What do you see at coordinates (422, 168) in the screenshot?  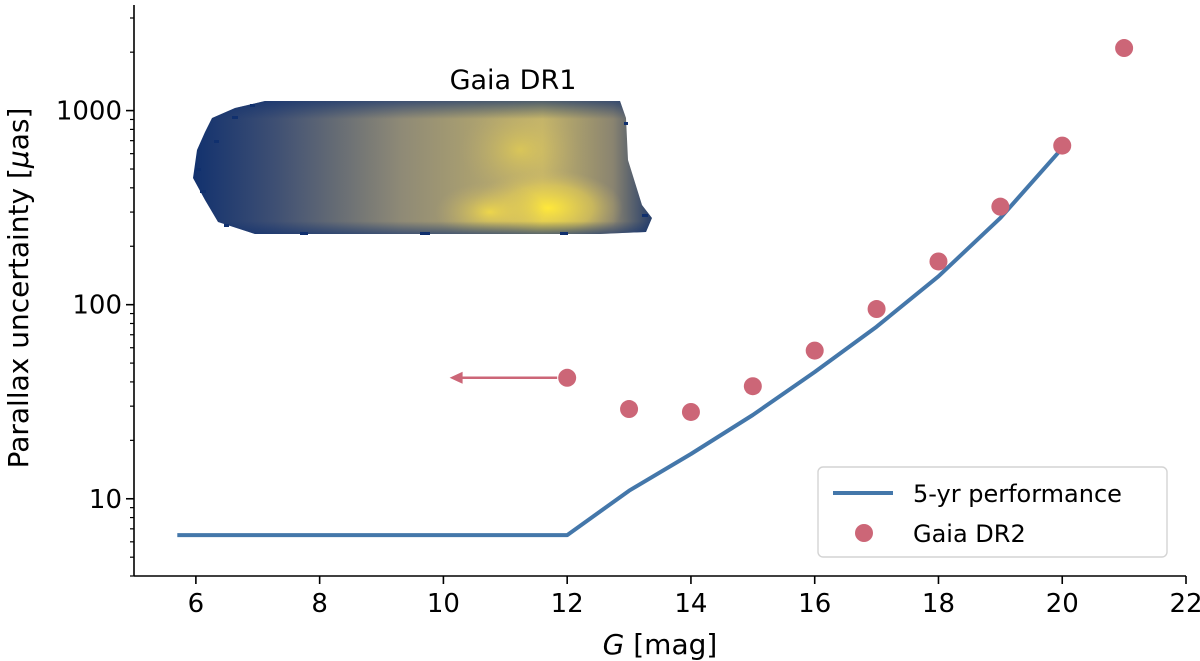 I see `gaia-dr1-density` at bounding box center [422, 168].